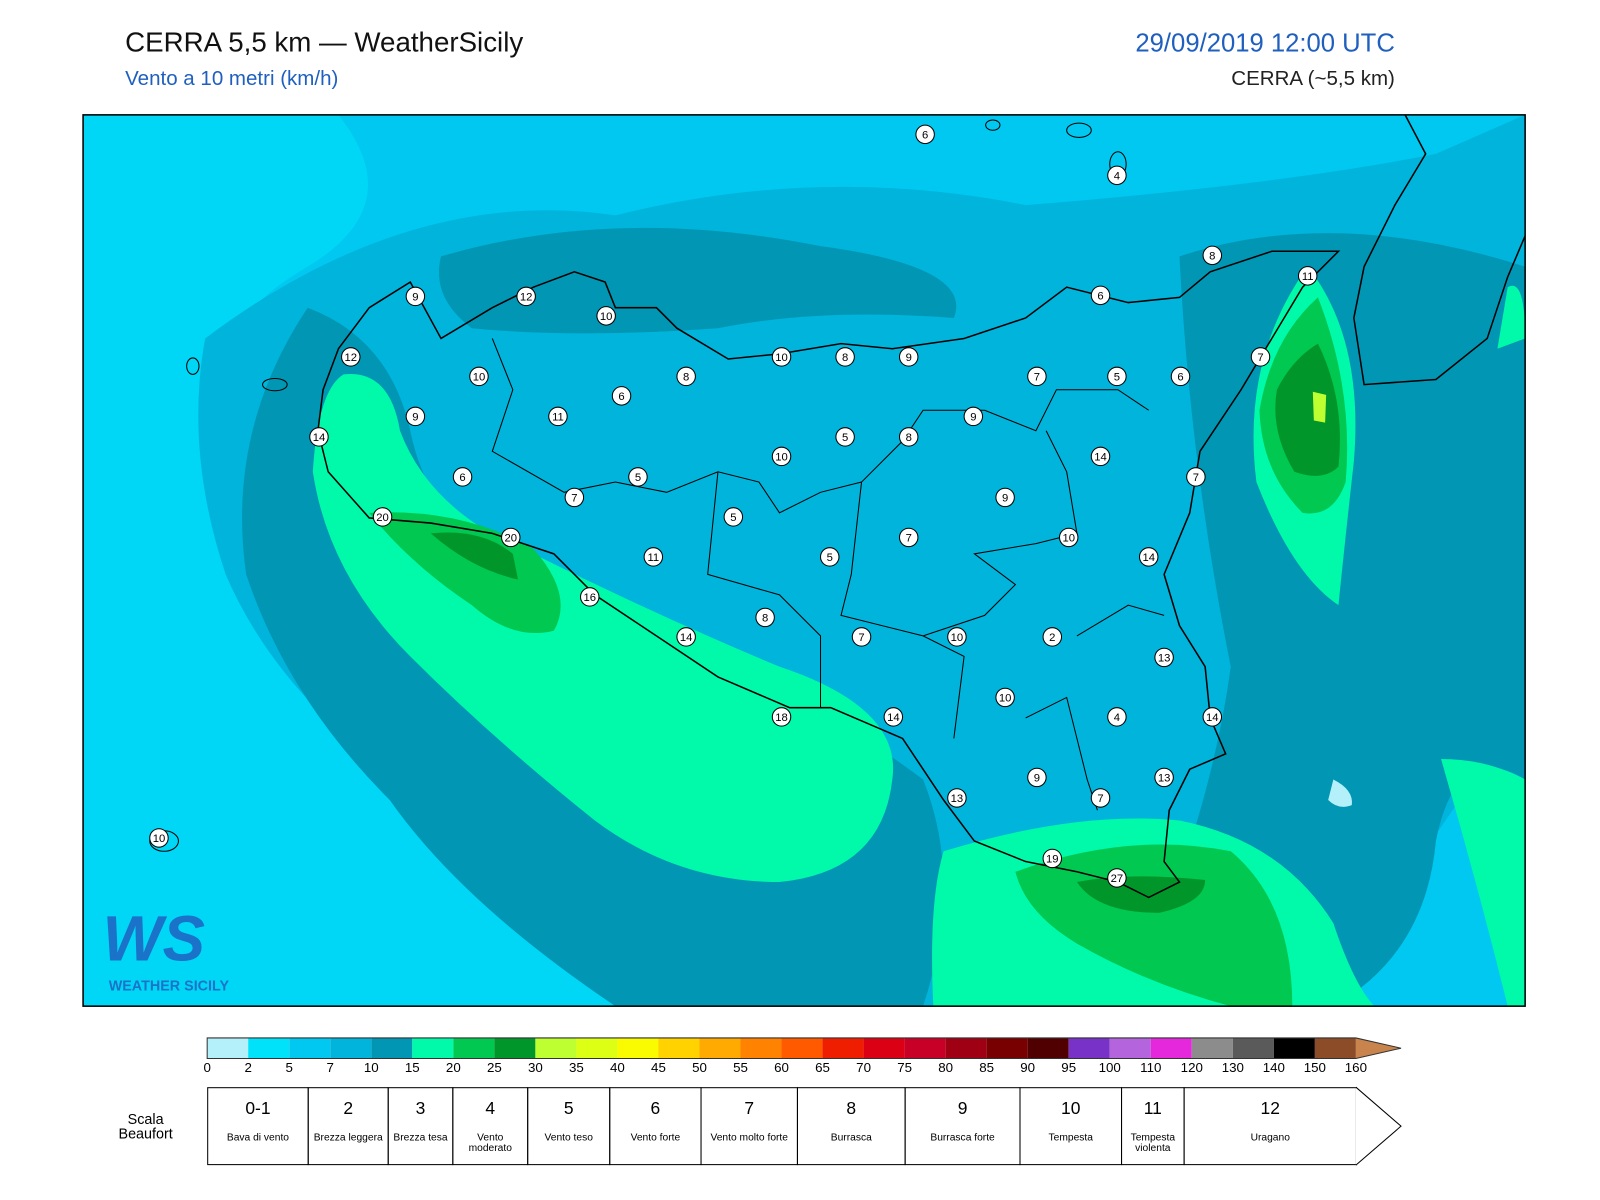  What do you see at coordinates (348, 1108) in the screenshot?
I see `beaufort-force: 2` at bounding box center [348, 1108].